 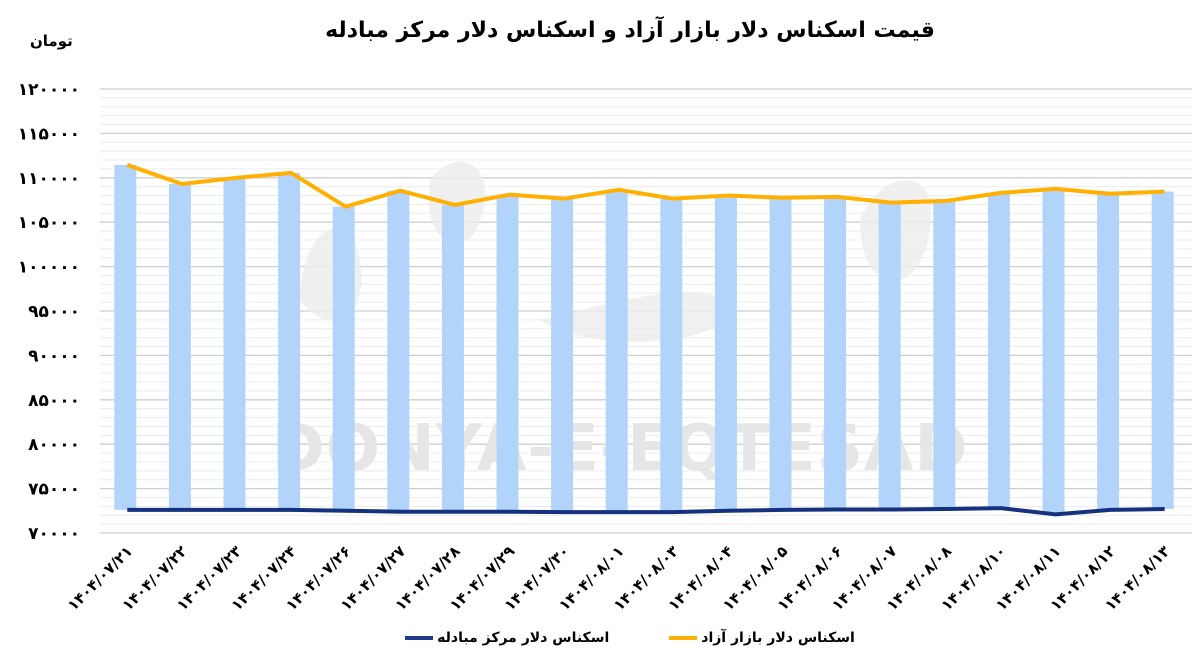 What do you see at coordinates (419, 638) in the screenshot?
I see `legend-swatch-navy-icon` at bounding box center [419, 638].